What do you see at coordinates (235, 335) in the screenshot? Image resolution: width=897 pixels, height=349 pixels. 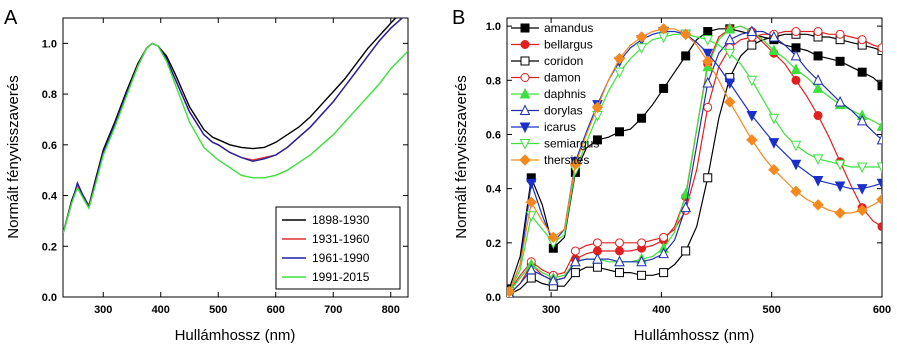 I see `x-axis-label-a: Hullámhossz (nm)` at bounding box center [235, 335].